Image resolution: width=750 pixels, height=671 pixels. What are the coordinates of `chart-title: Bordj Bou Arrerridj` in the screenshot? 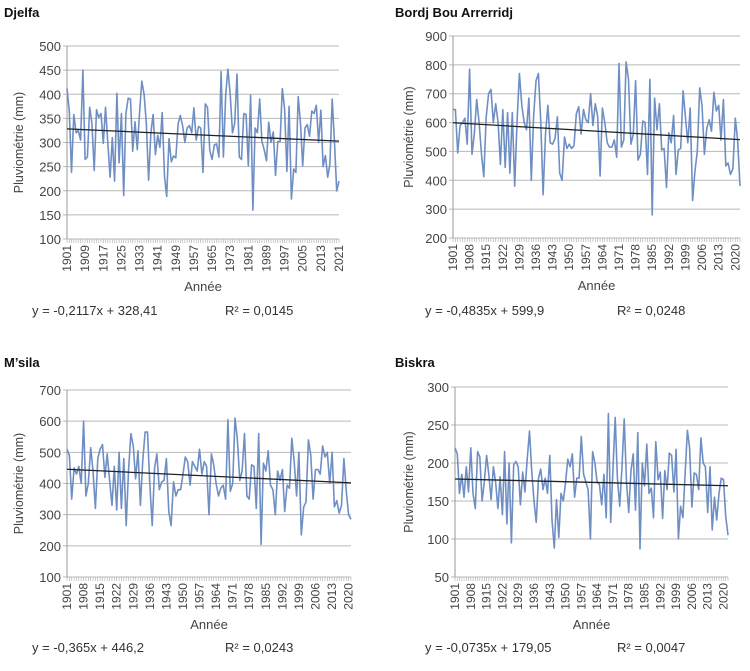 It's located at (454, 12).